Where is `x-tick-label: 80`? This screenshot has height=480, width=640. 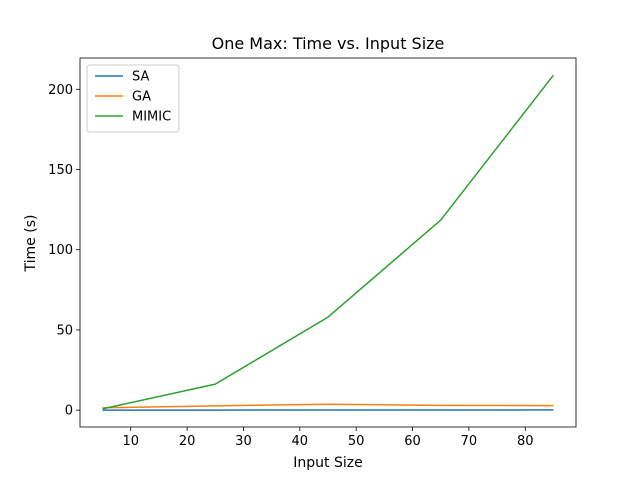 x-tick-label: 80 is located at coordinates (525, 441).